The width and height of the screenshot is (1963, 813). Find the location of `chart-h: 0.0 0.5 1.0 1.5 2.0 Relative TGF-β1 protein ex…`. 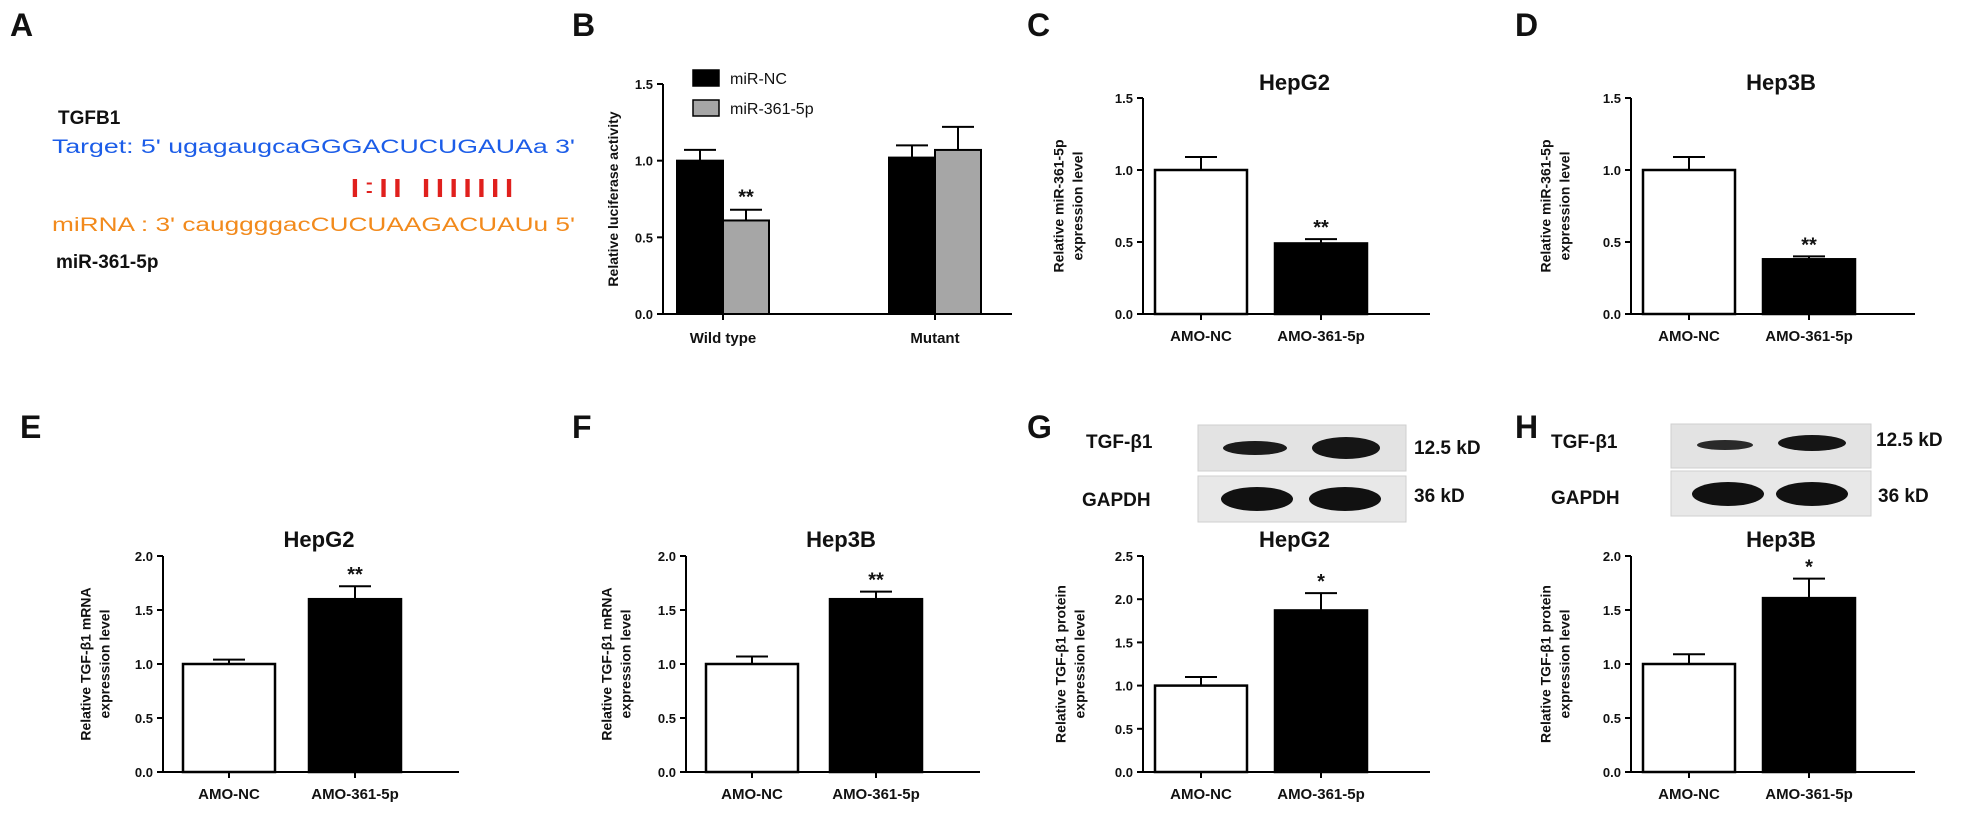

chart-h: 0.0 0.5 1.0 1.5 2.0 Relative TGF-β1 protein ex… is located at coordinates (1726, 665).